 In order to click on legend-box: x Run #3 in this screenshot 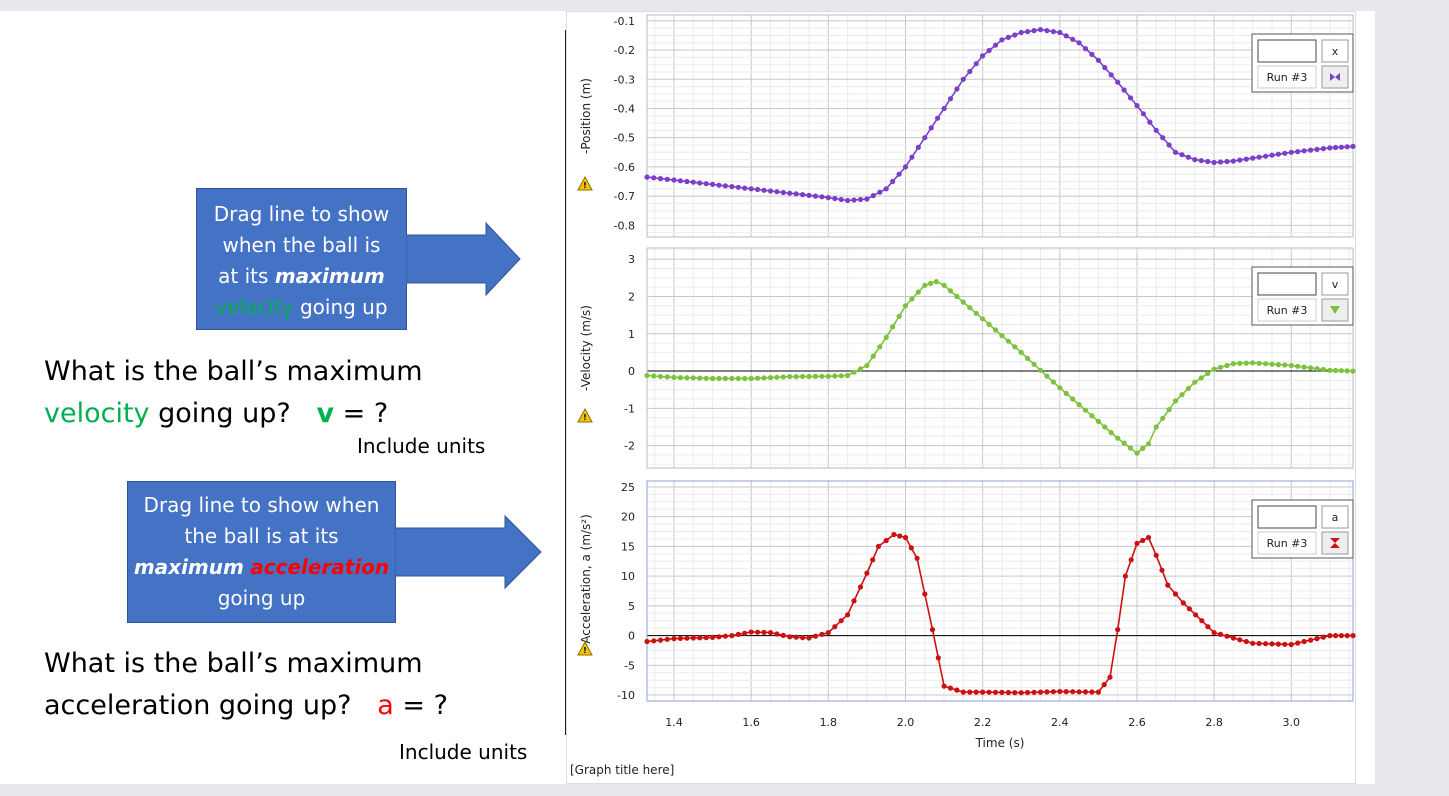, I will do `click(1302, 63)`.